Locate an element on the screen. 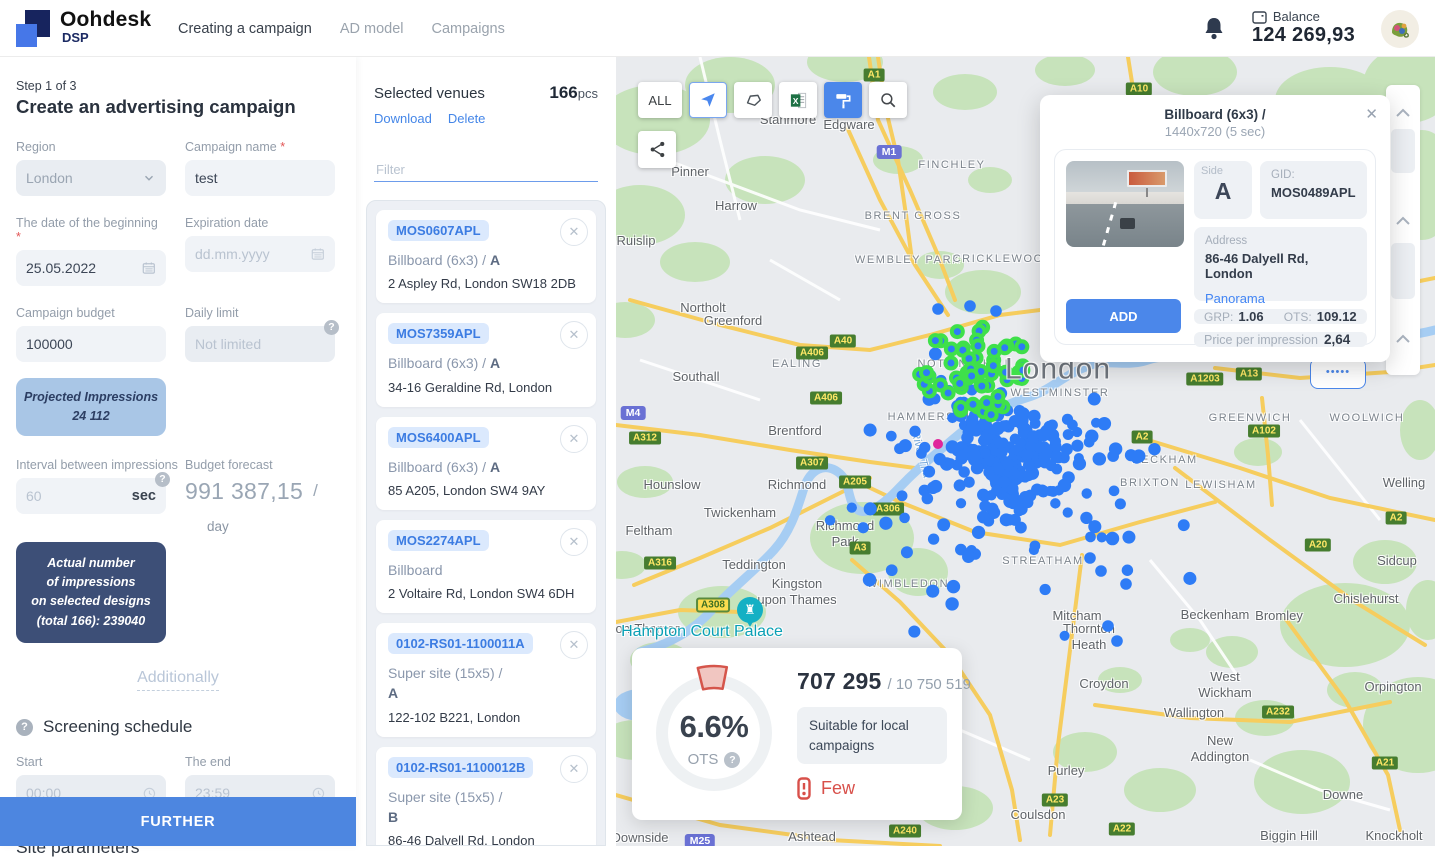 This screenshot has width=1435, height=858. popup-subtitle: 1440x720 (5 sec) is located at coordinates (1215, 131).